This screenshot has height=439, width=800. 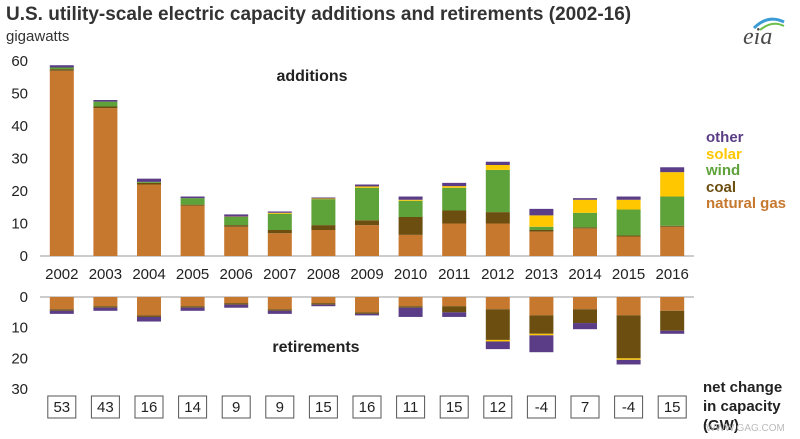 What do you see at coordinates (628, 222) in the screenshot?
I see `additions-bar-wind-2015` at bounding box center [628, 222].